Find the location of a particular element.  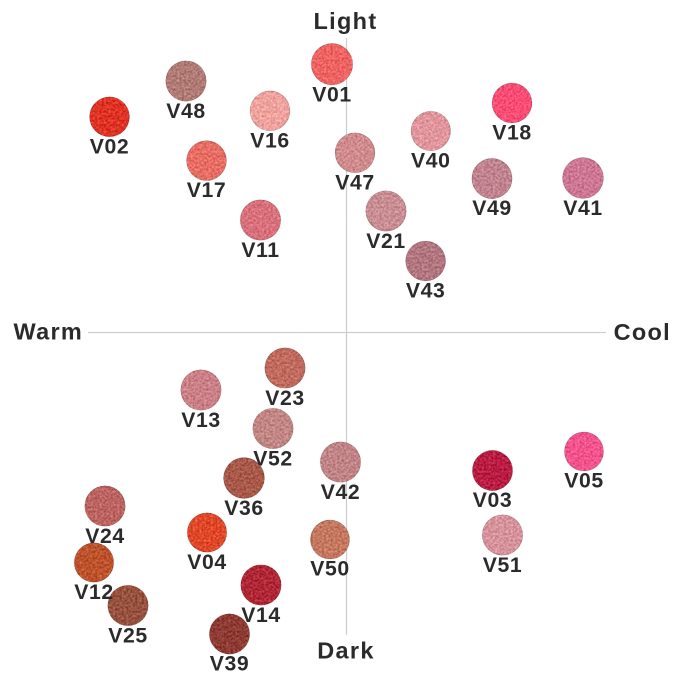

svg-text: V01 is located at coordinates (332, 95).